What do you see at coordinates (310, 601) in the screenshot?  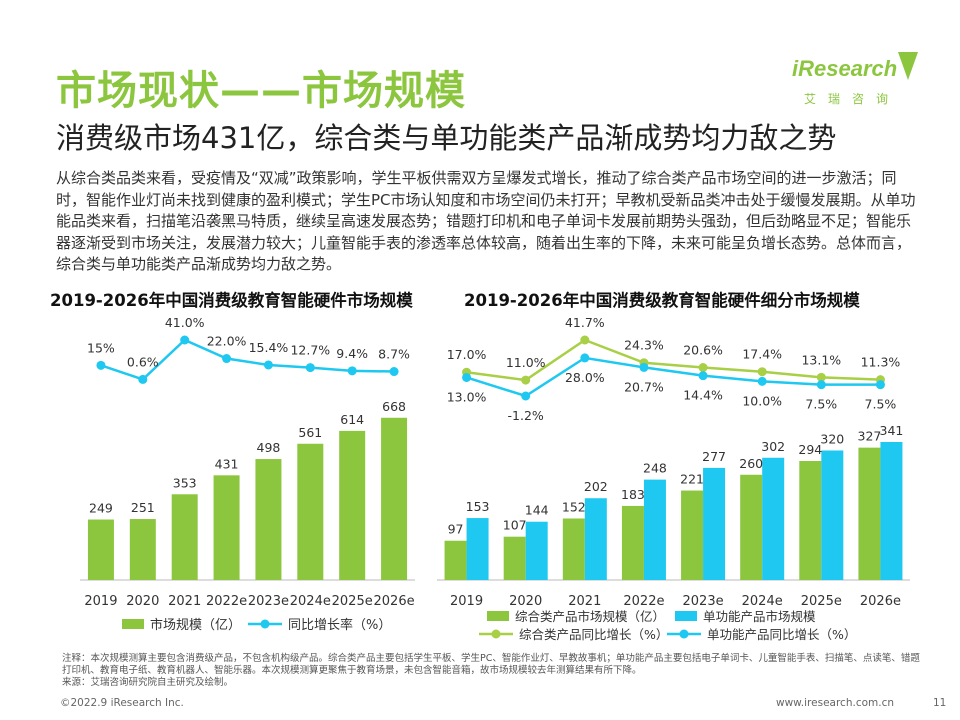 I see `chart1-x-tick: 2024e` at bounding box center [310, 601].